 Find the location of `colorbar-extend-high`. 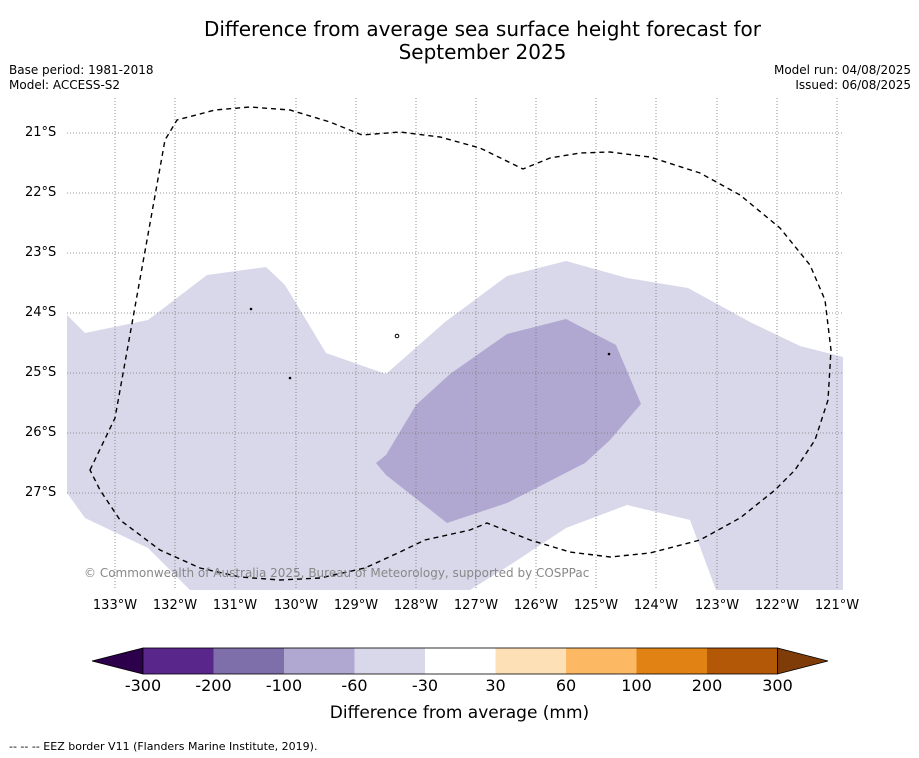

colorbar-extend-high is located at coordinates (803, 661).